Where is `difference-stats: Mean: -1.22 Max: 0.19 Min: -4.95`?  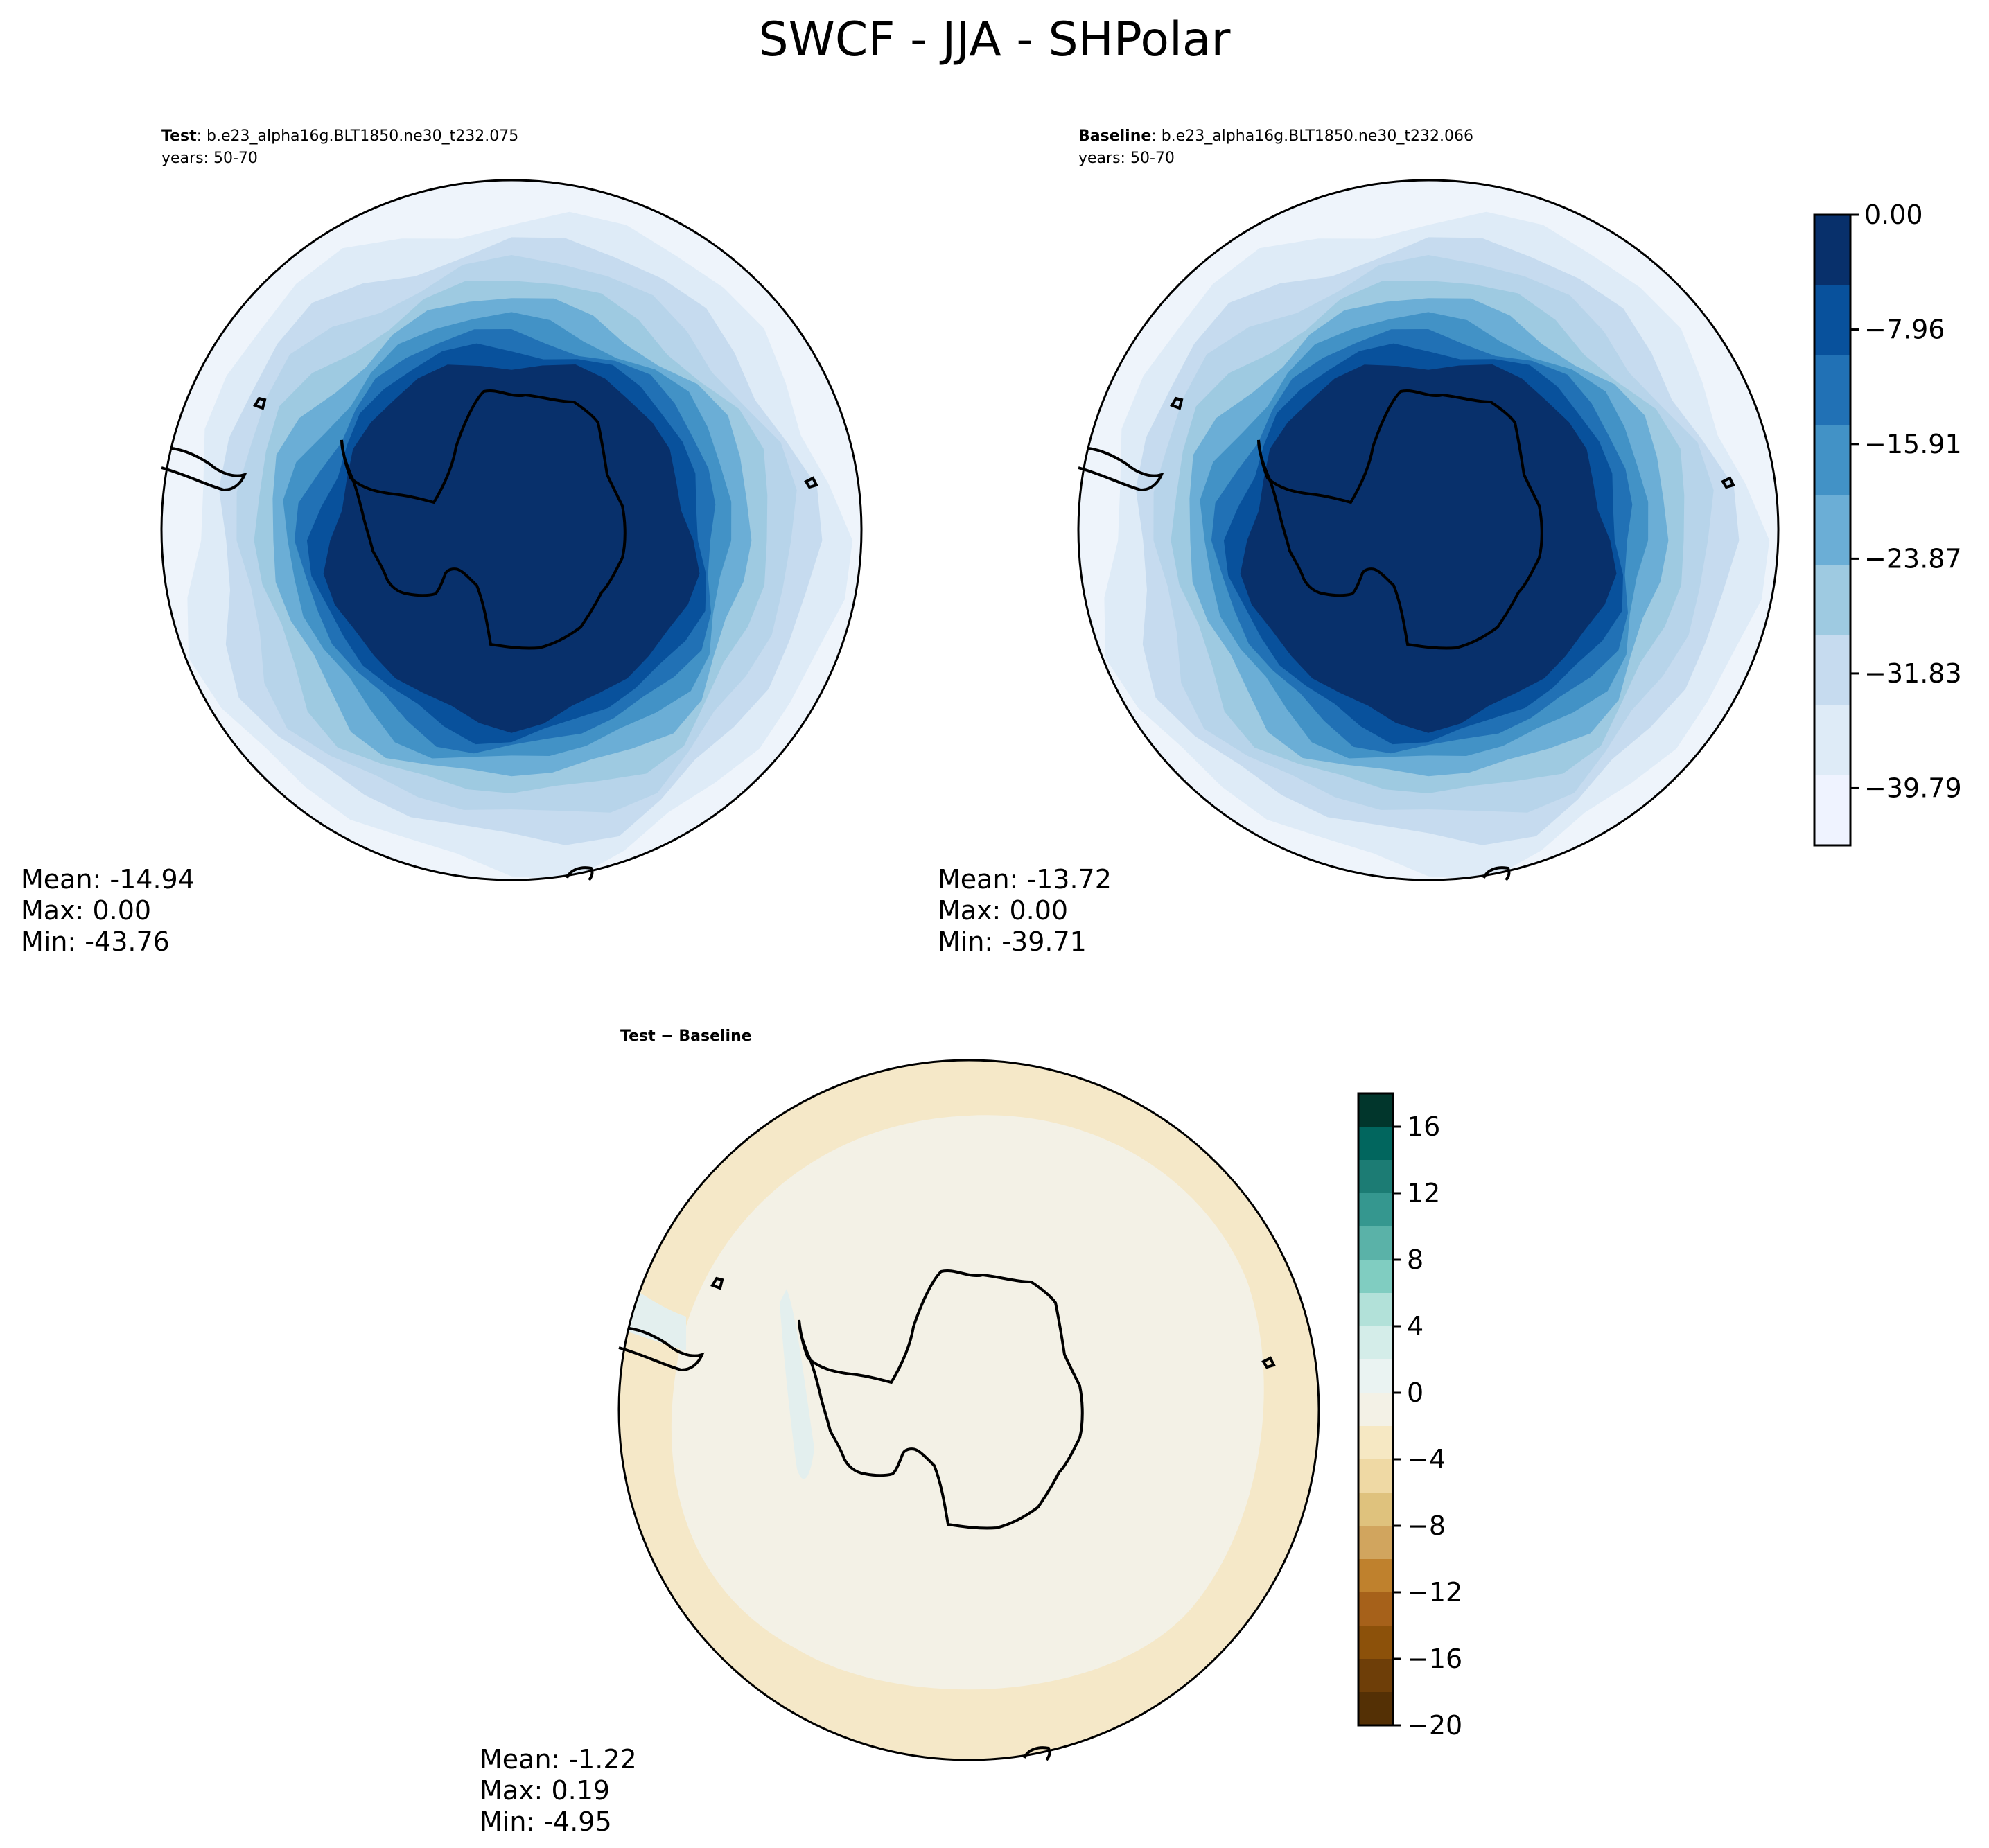 difference-stats: Mean: -1.22 Max: 0.19 Min: -4.95 is located at coordinates (558, 1790).